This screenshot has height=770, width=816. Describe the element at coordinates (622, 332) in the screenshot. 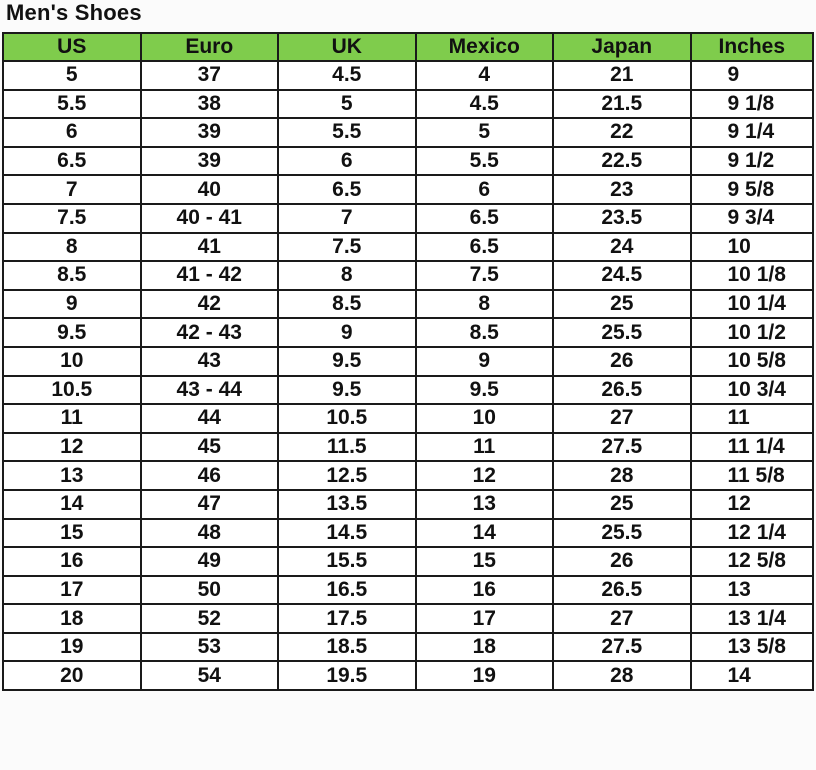

I see `cell-japan: 25.5` at that location.